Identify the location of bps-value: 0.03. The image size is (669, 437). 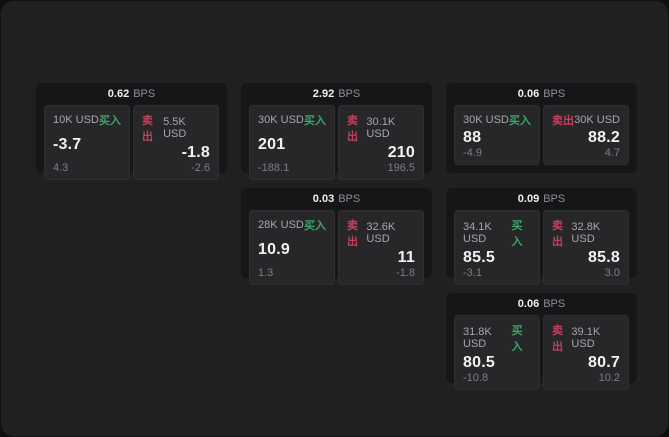
(323, 199).